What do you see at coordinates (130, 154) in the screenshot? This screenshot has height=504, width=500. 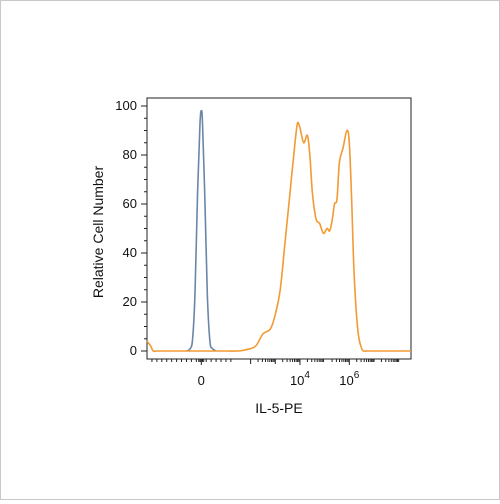 I see `y-tick-label: 80` at bounding box center [130, 154].